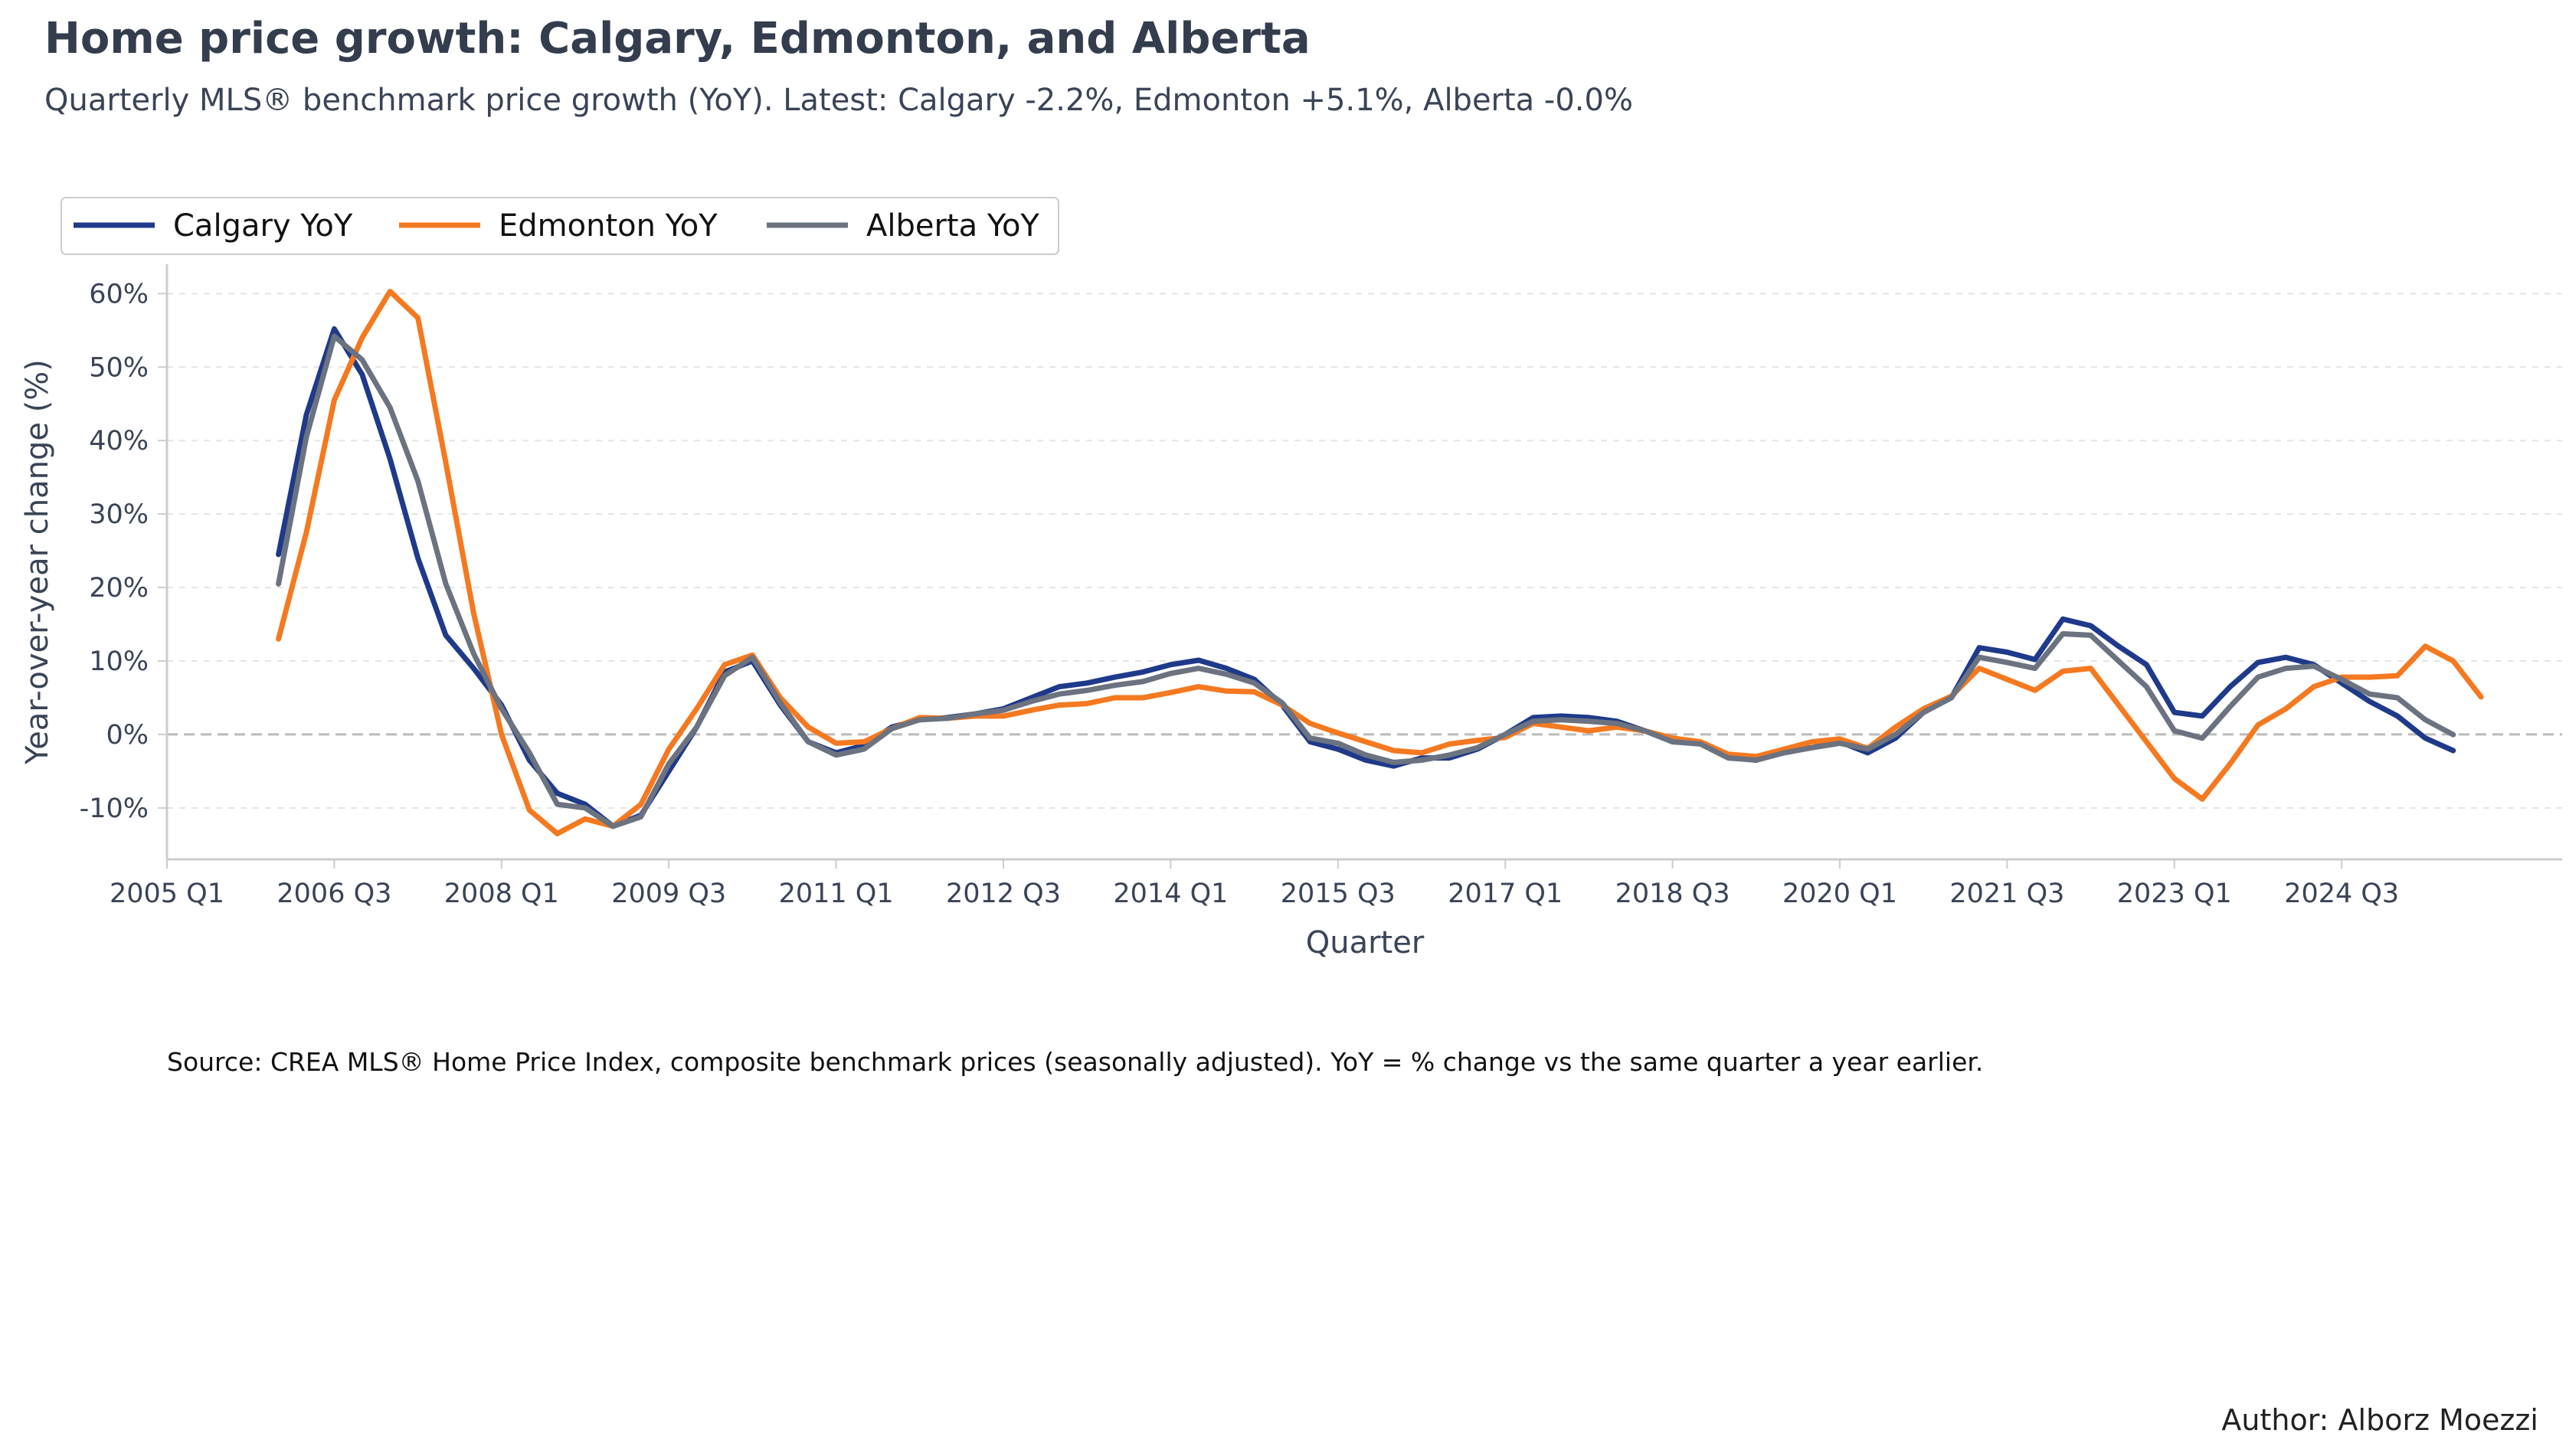  I want to click on x-tick-label: 2024 Q3, so click(2341, 894).